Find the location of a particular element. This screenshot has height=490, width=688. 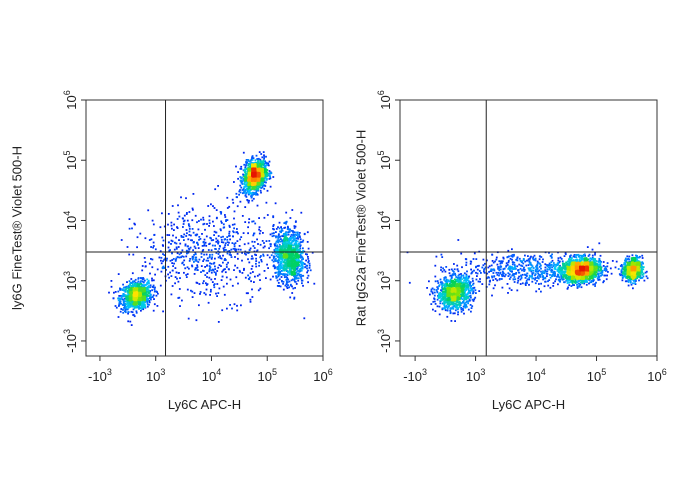

event-dots is located at coordinates (212, 238).